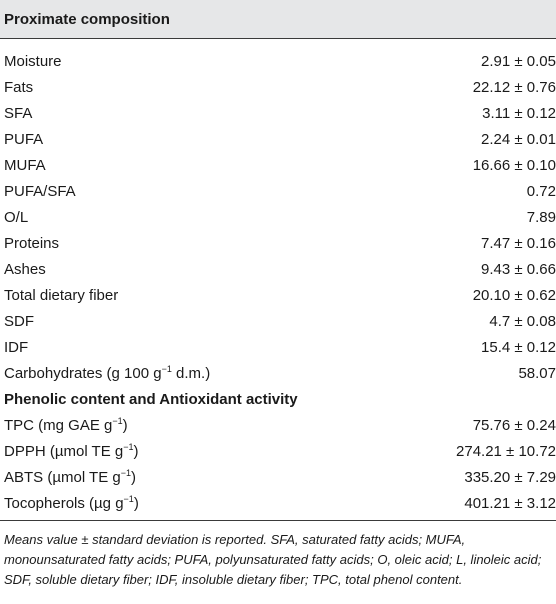 This screenshot has width=556, height=604. Describe the element at coordinates (278, 38) in the screenshot. I see `header-rule` at that location.